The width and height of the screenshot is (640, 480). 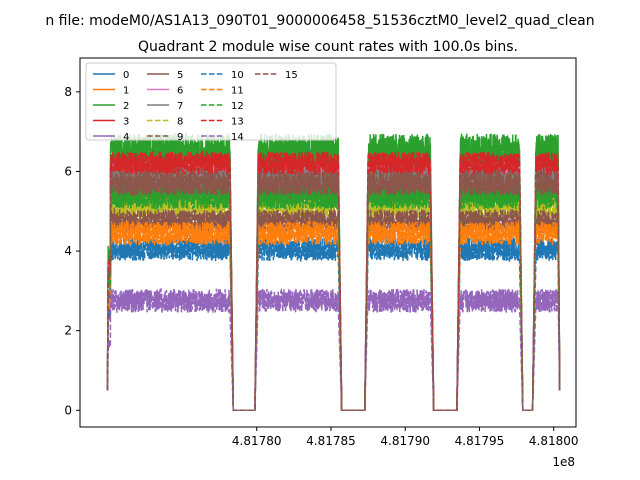 What do you see at coordinates (68, 251) in the screenshot?
I see `y-tick-label: 4` at bounding box center [68, 251].